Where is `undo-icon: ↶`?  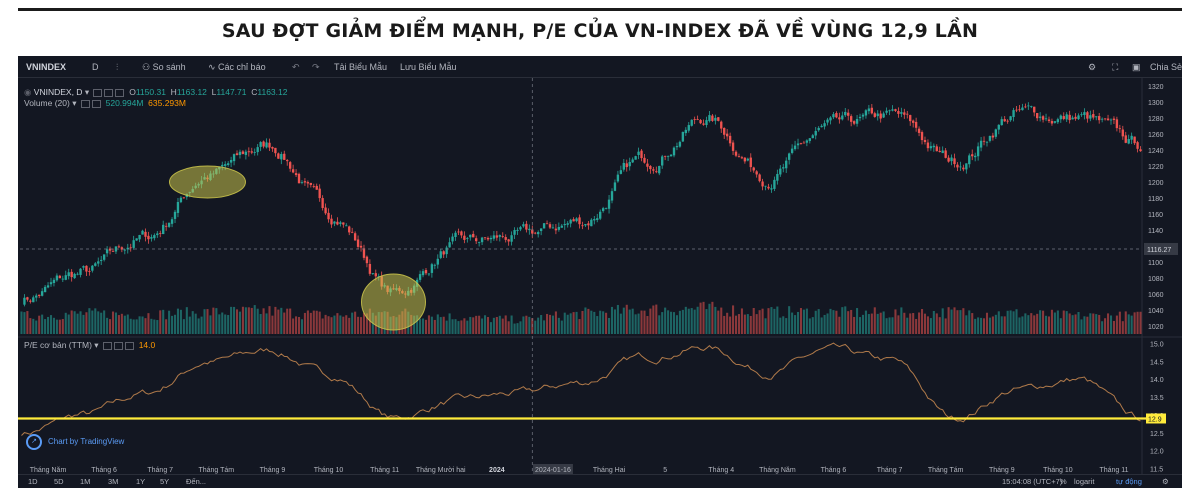
undo-icon: ↶ is located at coordinates (296, 67).